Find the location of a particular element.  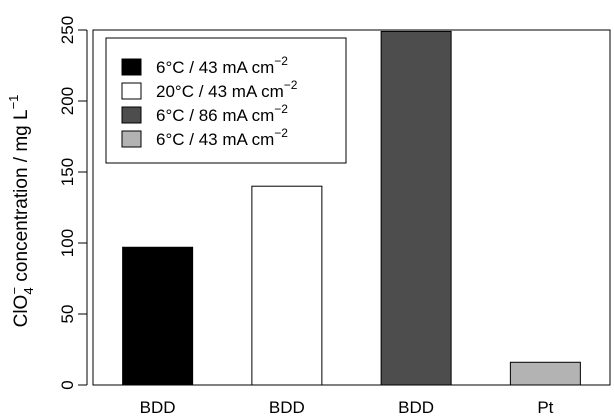

y-tick-label: 50 is located at coordinates (67, 314).